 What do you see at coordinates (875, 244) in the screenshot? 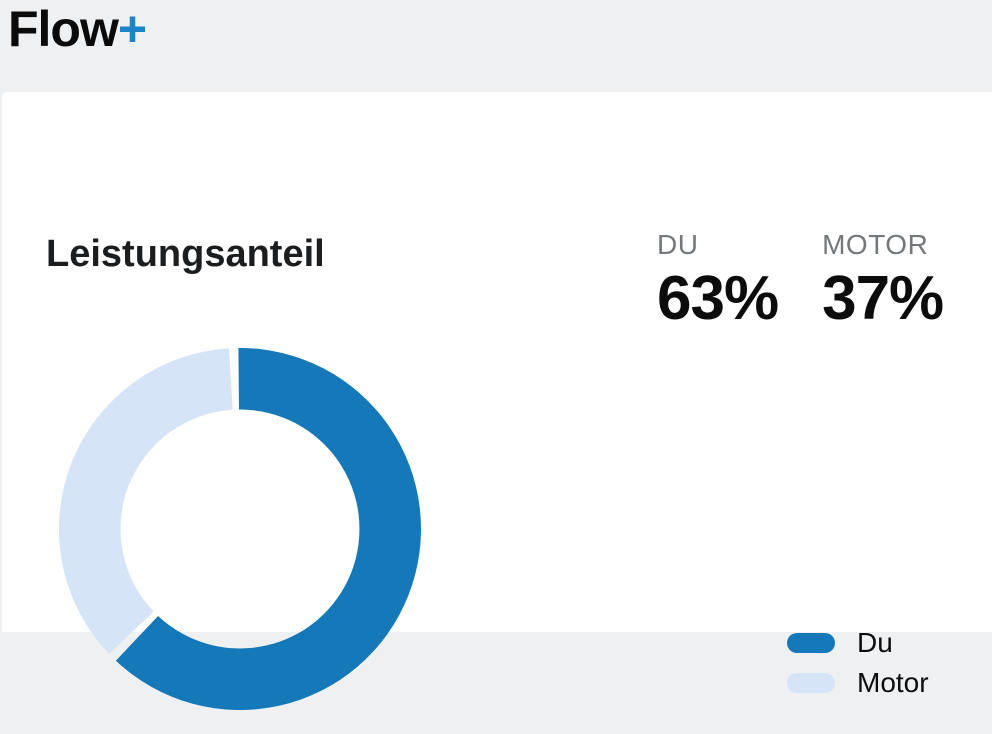
I see `stat-motor-label: MOTOR` at bounding box center [875, 244].